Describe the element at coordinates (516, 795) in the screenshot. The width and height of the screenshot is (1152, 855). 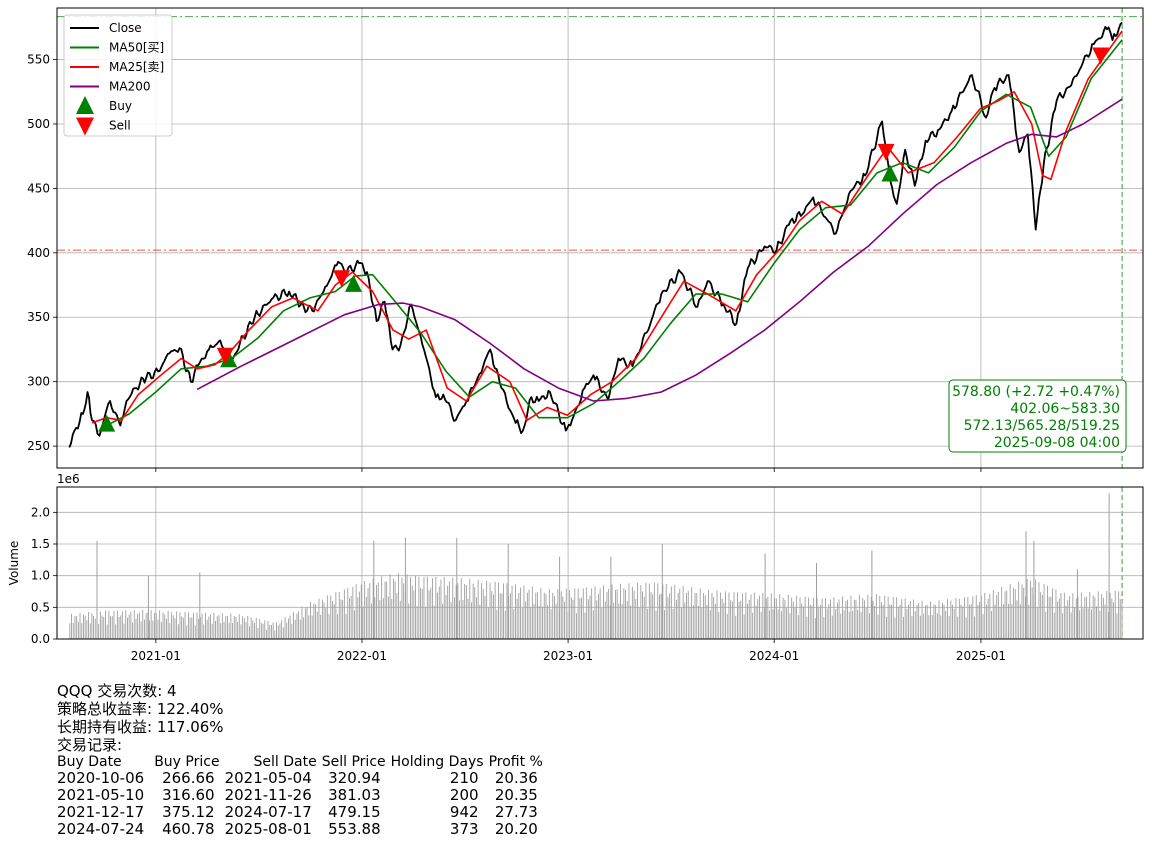
I see `trade-cell: 20.35` at that location.